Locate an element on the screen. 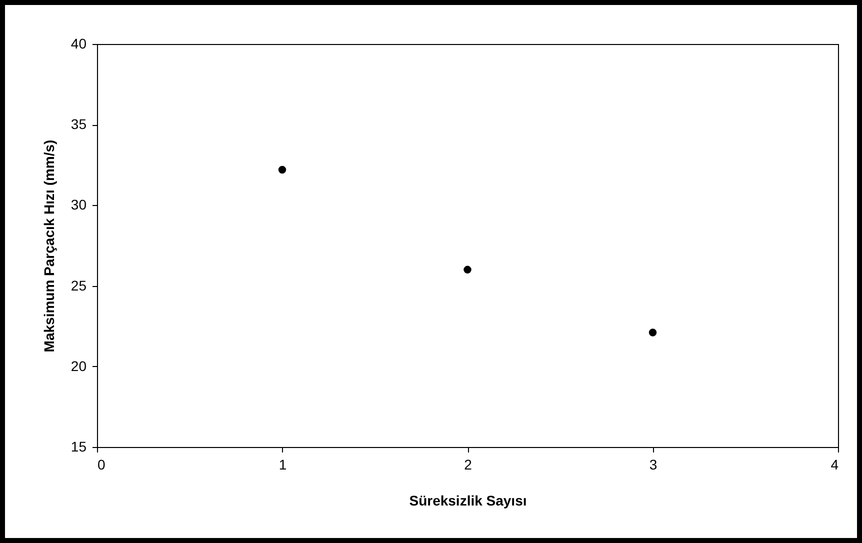 The image size is (862, 543). x-axis-title: Süreksizlik Sayısı is located at coordinates (468, 500).